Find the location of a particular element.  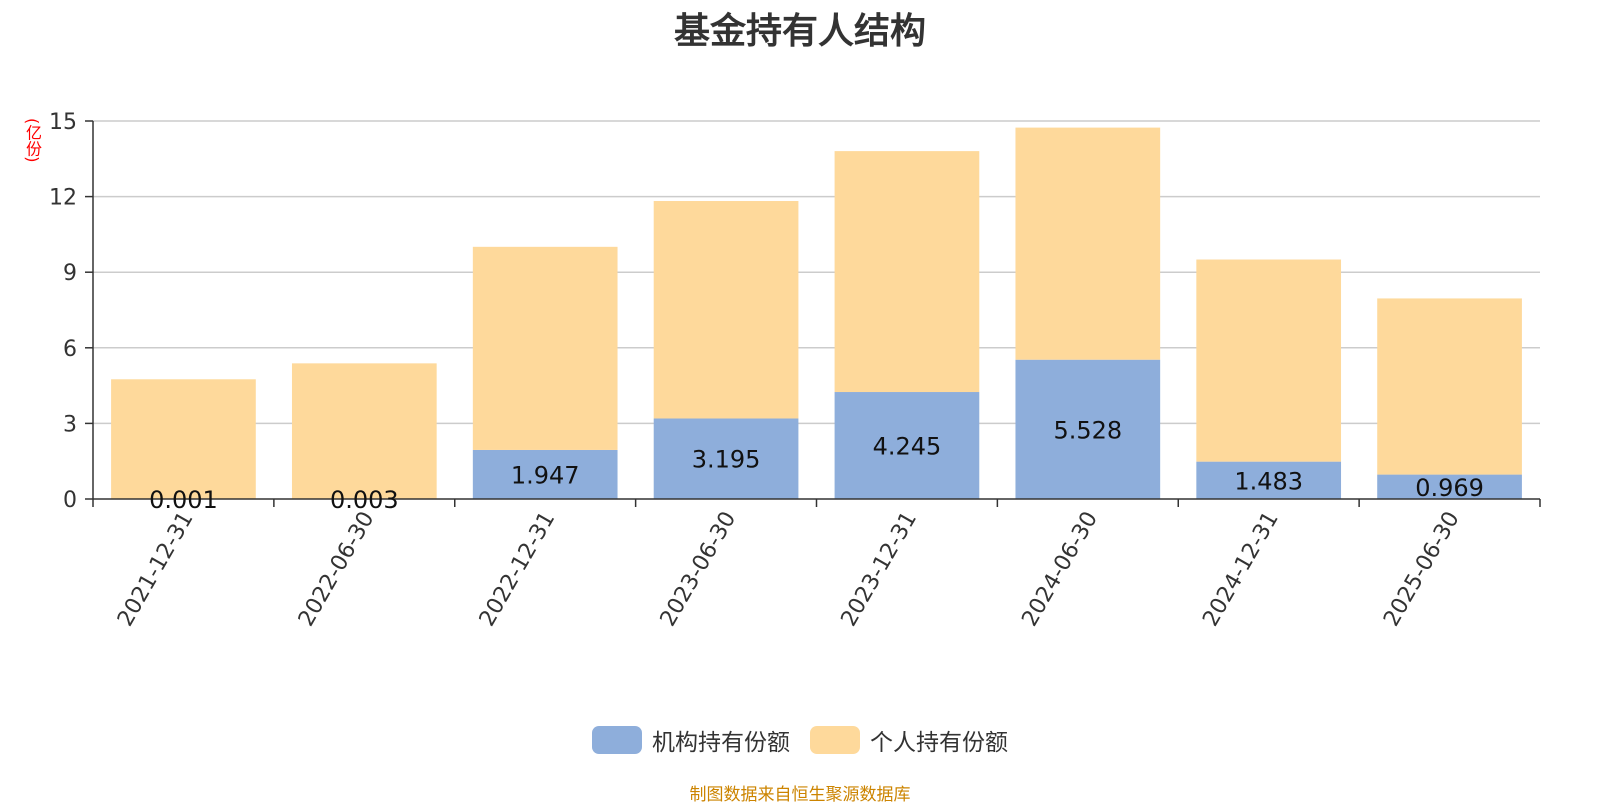

legend-swatch-institutional is located at coordinates (617, 740).